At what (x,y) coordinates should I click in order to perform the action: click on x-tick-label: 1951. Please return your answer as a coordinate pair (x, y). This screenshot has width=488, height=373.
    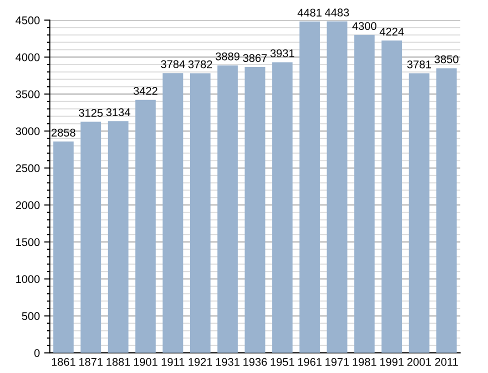
    Looking at the image, I should click on (282, 362).